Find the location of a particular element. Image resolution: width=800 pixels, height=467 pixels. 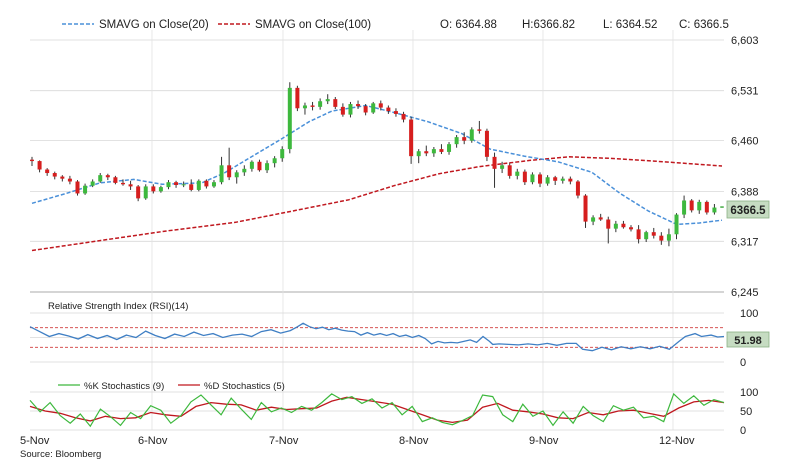

price-tick-label: 6,245 is located at coordinates (745, 293).